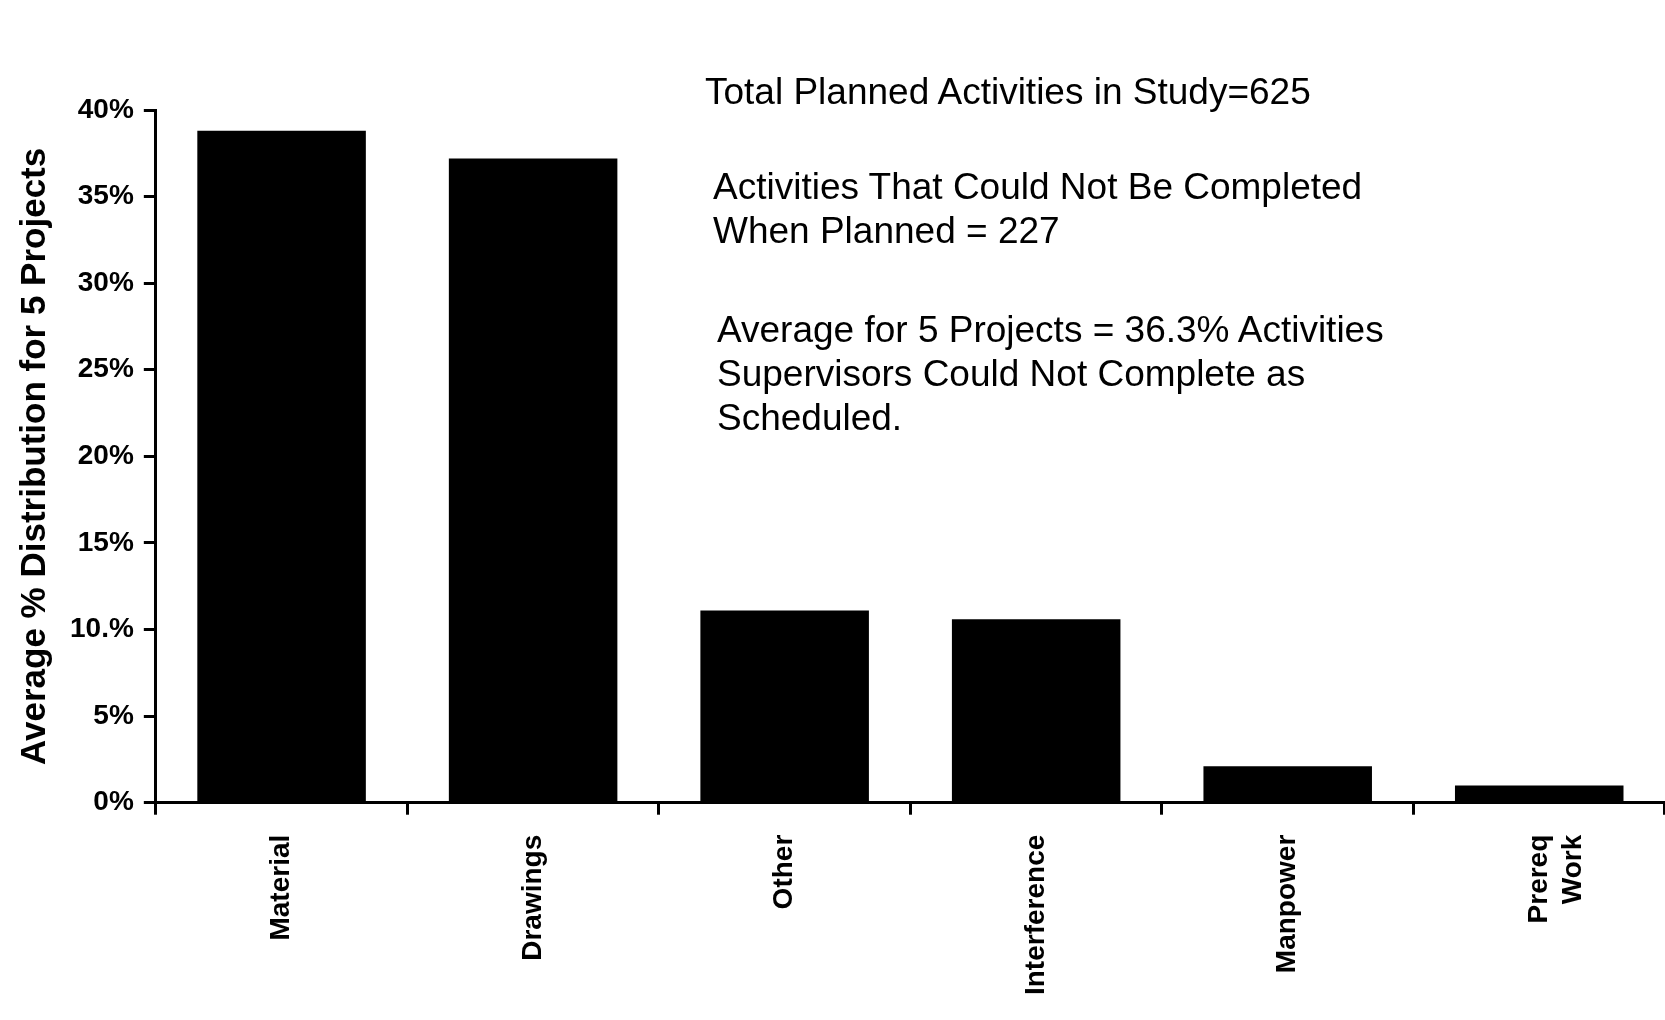  Describe the element at coordinates (105, 195) in the screenshot. I see `y-tick-label: 35%` at that location.